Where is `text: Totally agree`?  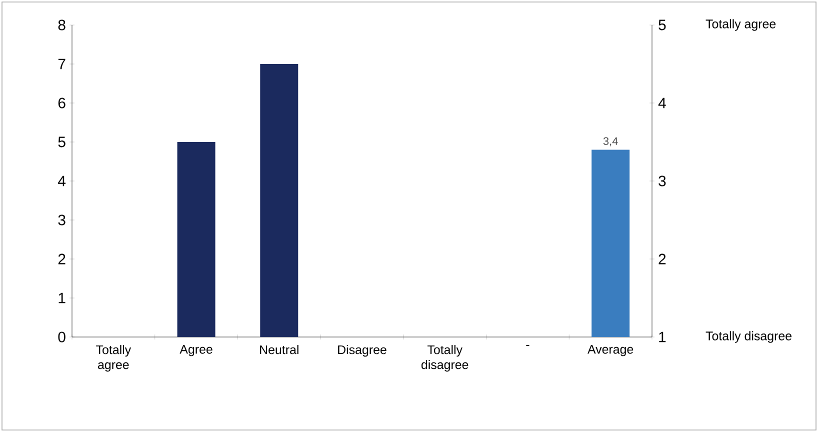 text: Totally agree is located at coordinates (741, 25).